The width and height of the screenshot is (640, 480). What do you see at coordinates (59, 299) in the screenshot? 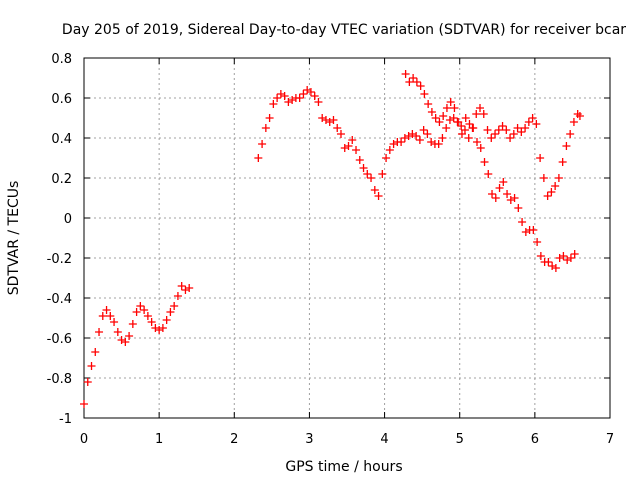
I see `y-tick-label: -0.4` at bounding box center [59, 299].